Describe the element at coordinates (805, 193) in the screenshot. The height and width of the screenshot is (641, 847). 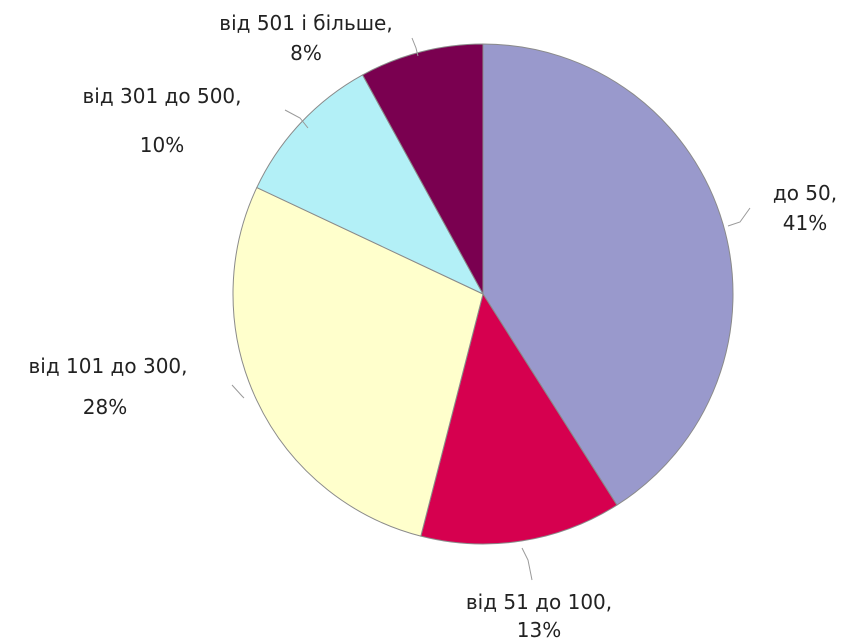
I see `slice-label-0: до 50,` at that location.